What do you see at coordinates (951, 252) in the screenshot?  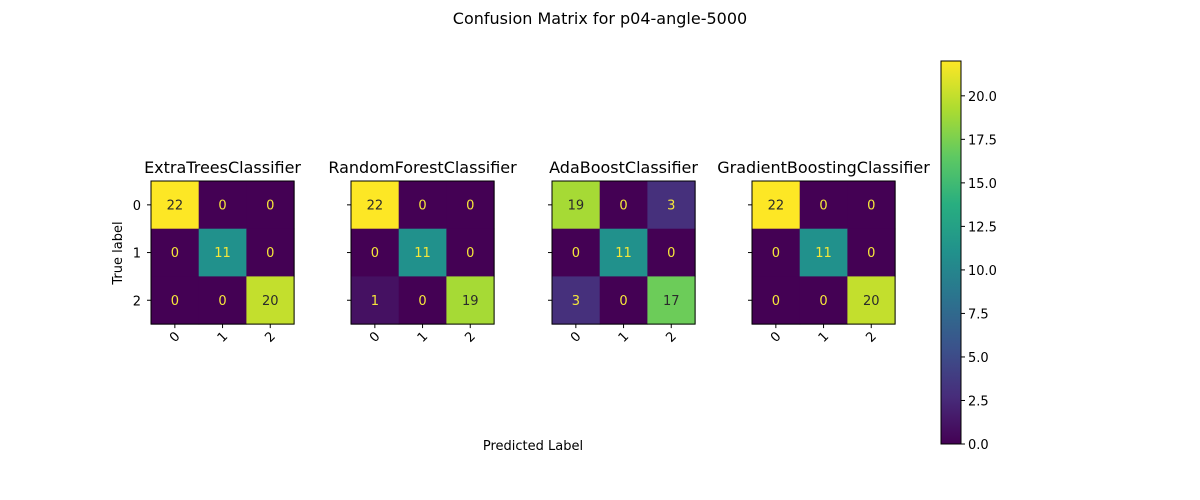 I see `colorbar-gradient` at bounding box center [951, 252].